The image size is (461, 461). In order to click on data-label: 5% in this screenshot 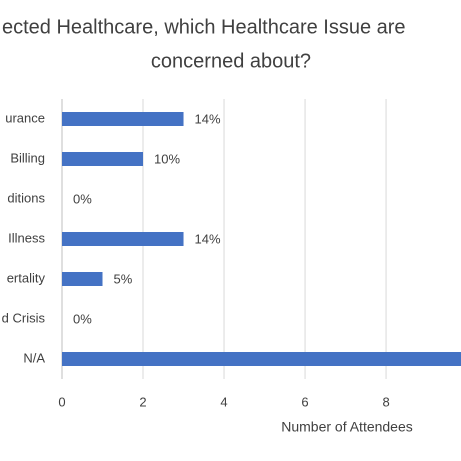, I will do `click(123, 278)`.